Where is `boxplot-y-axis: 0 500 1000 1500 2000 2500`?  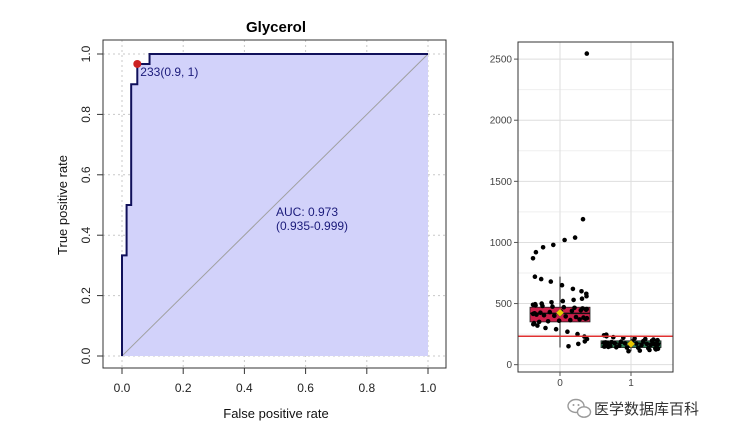 boxplot-y-axis: 0 500 1000 1500 2000 2500 is located at coordinates (504, 213).